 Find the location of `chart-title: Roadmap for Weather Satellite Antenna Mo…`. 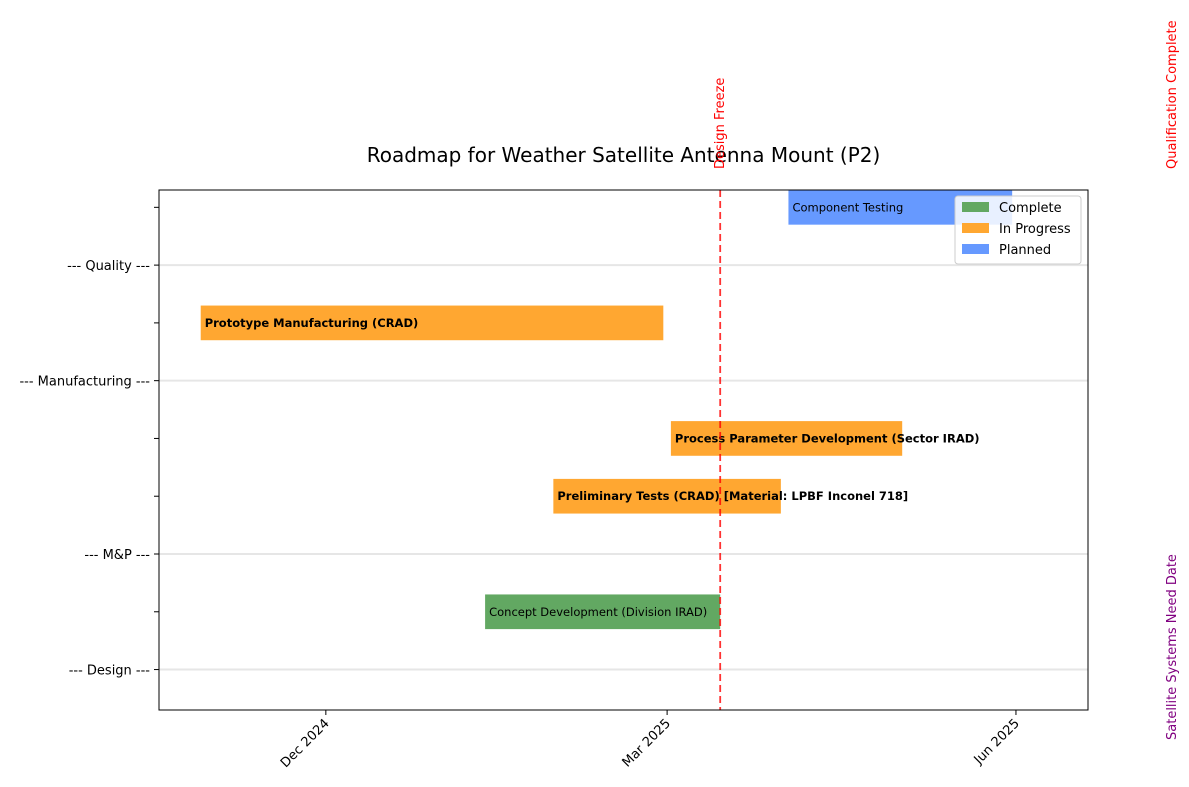

chart-title: Roadmap for Weather Satellite Antenna Mo… is located at coordinates (624, 155).